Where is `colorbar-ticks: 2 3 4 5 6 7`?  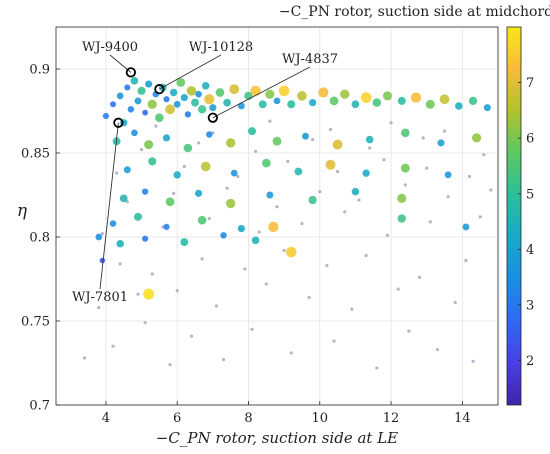 colorbar-ticks: 2 3 4 5 6 7 is located at coordinates (526, 222).